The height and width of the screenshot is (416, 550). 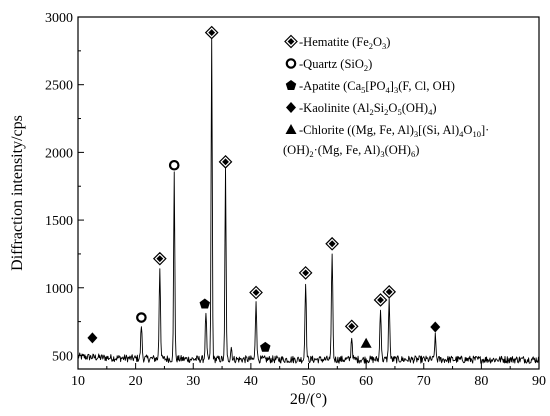 I want to click on x-tick-label: 20, so click(x=136, y=381).